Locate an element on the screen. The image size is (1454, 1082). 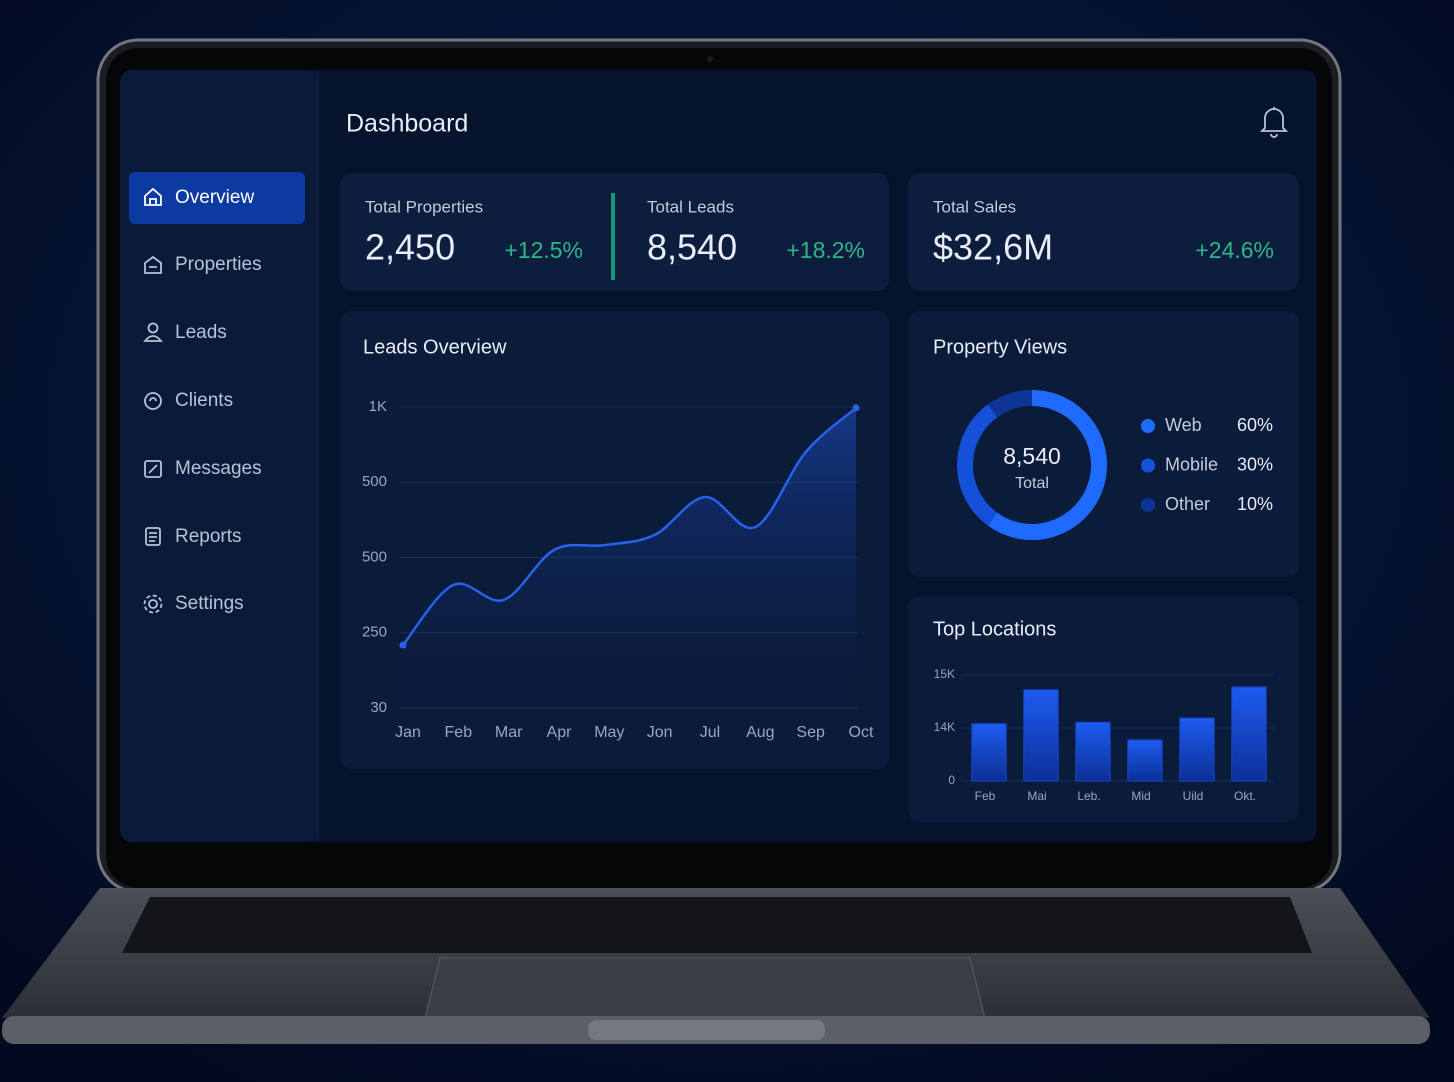
stat-label: Total Leads is located at coordinates (690, 206).